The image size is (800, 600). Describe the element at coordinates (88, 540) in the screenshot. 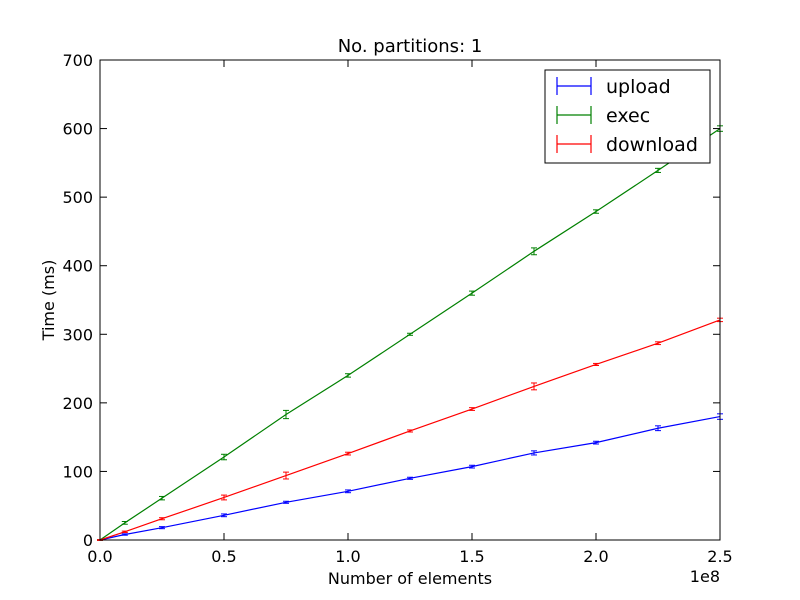

I see `y-tick-label: 0` at that location.